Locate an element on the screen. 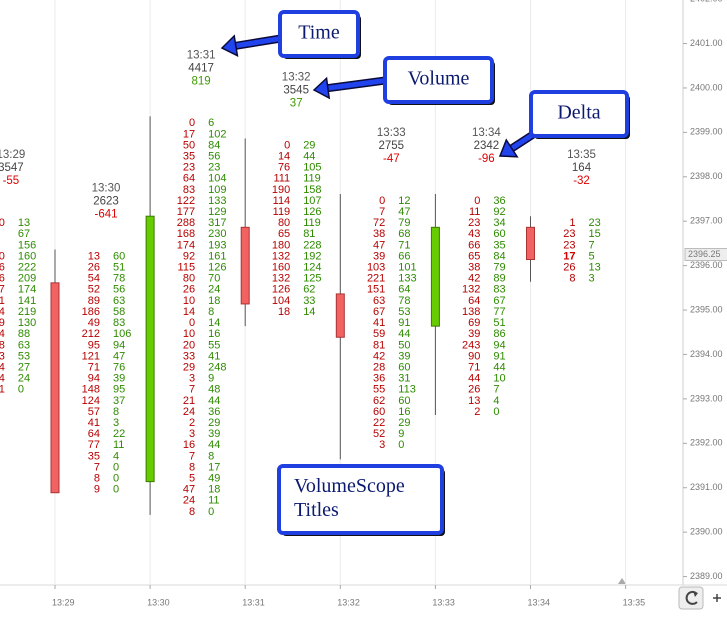  ask-volume: 51 is located at coordinates (119, 268).